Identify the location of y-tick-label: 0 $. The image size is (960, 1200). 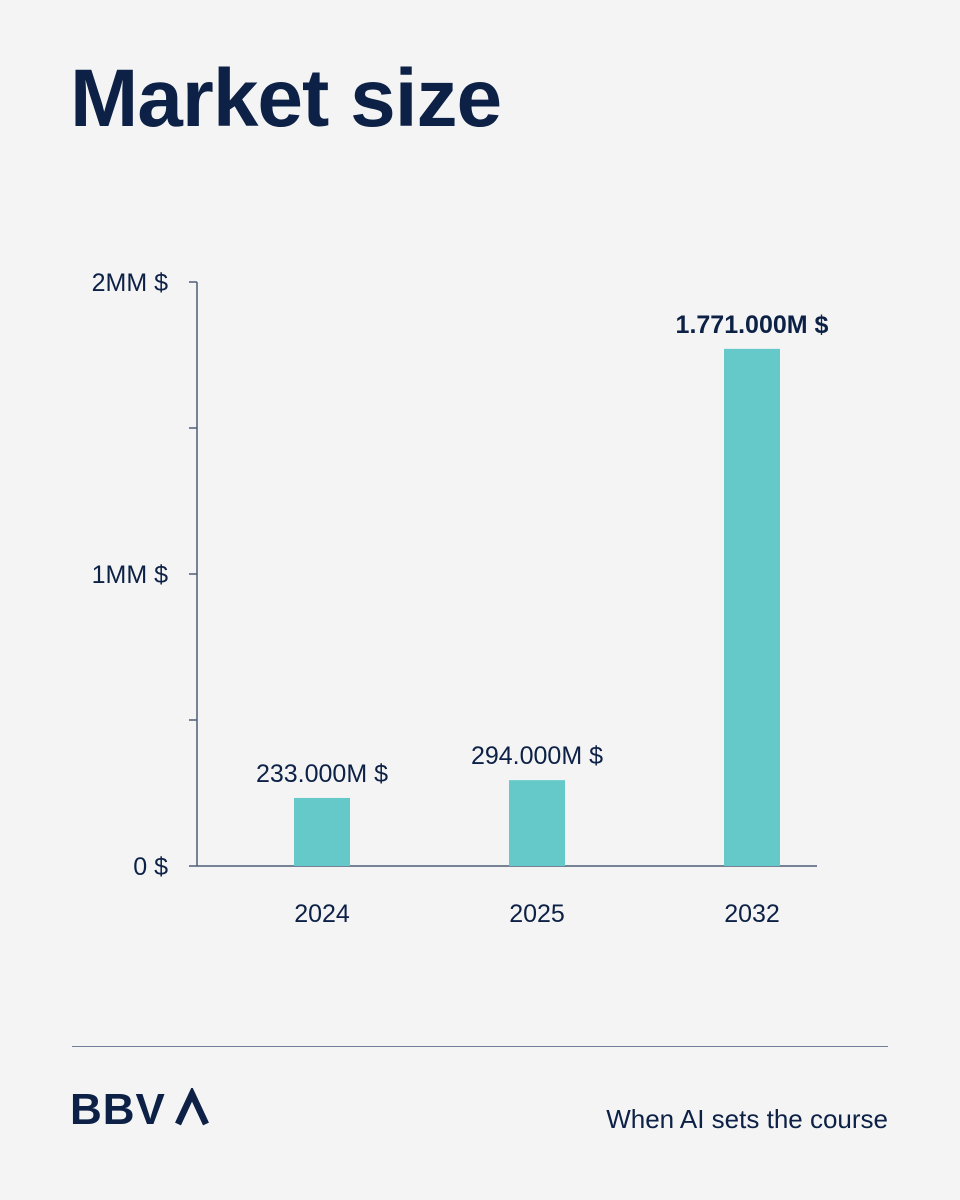
(150, 867).